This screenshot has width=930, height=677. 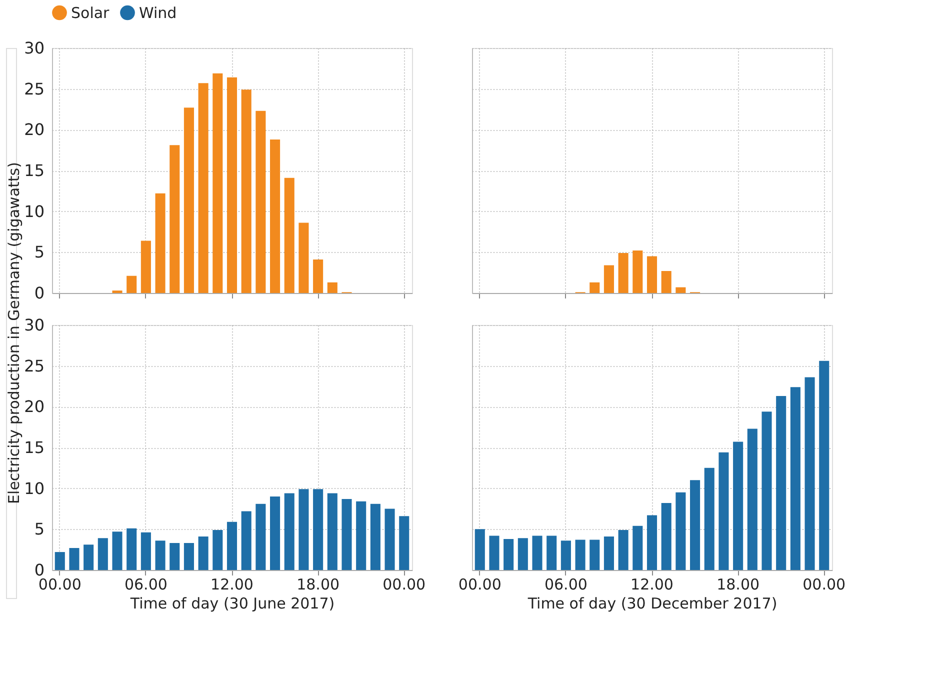 I want to click on legend-label: Wind, so click(x=158, y=13).